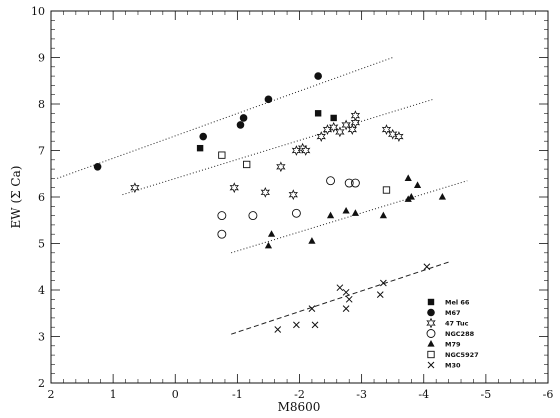 The height and width of the screenshot is (418, 560). Describe the element at coordinates (457, 324) in the screenshot. I see `legend-label-47-tuc: 47 Tuc` at that location.